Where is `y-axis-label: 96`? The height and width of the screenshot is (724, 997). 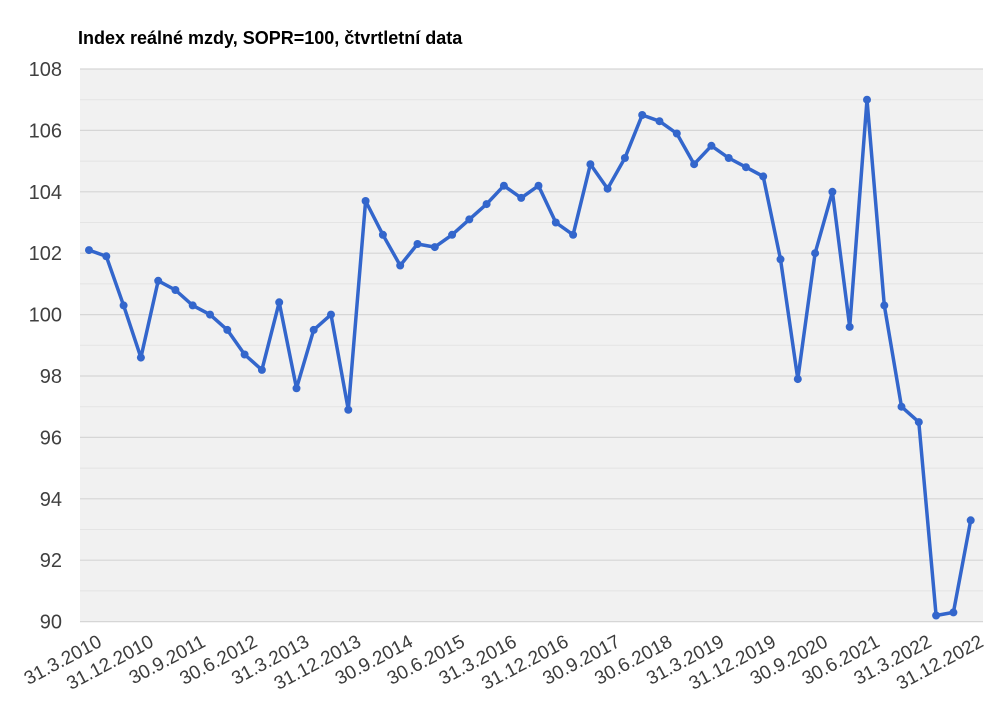
y-axis-label: 96 is located at coordinates (51, 438).